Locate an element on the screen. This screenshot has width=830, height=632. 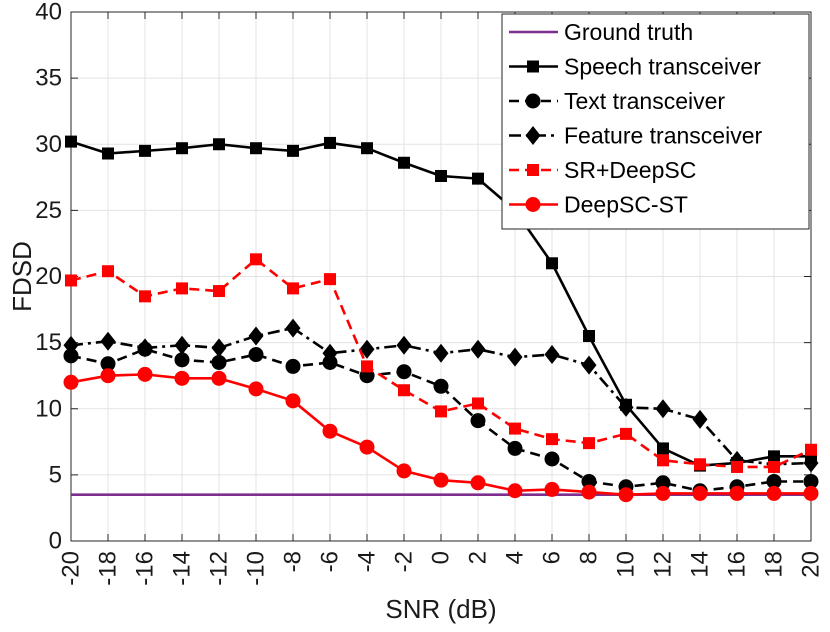
x-tick-label: -18 is located at coordinates (108, 568).